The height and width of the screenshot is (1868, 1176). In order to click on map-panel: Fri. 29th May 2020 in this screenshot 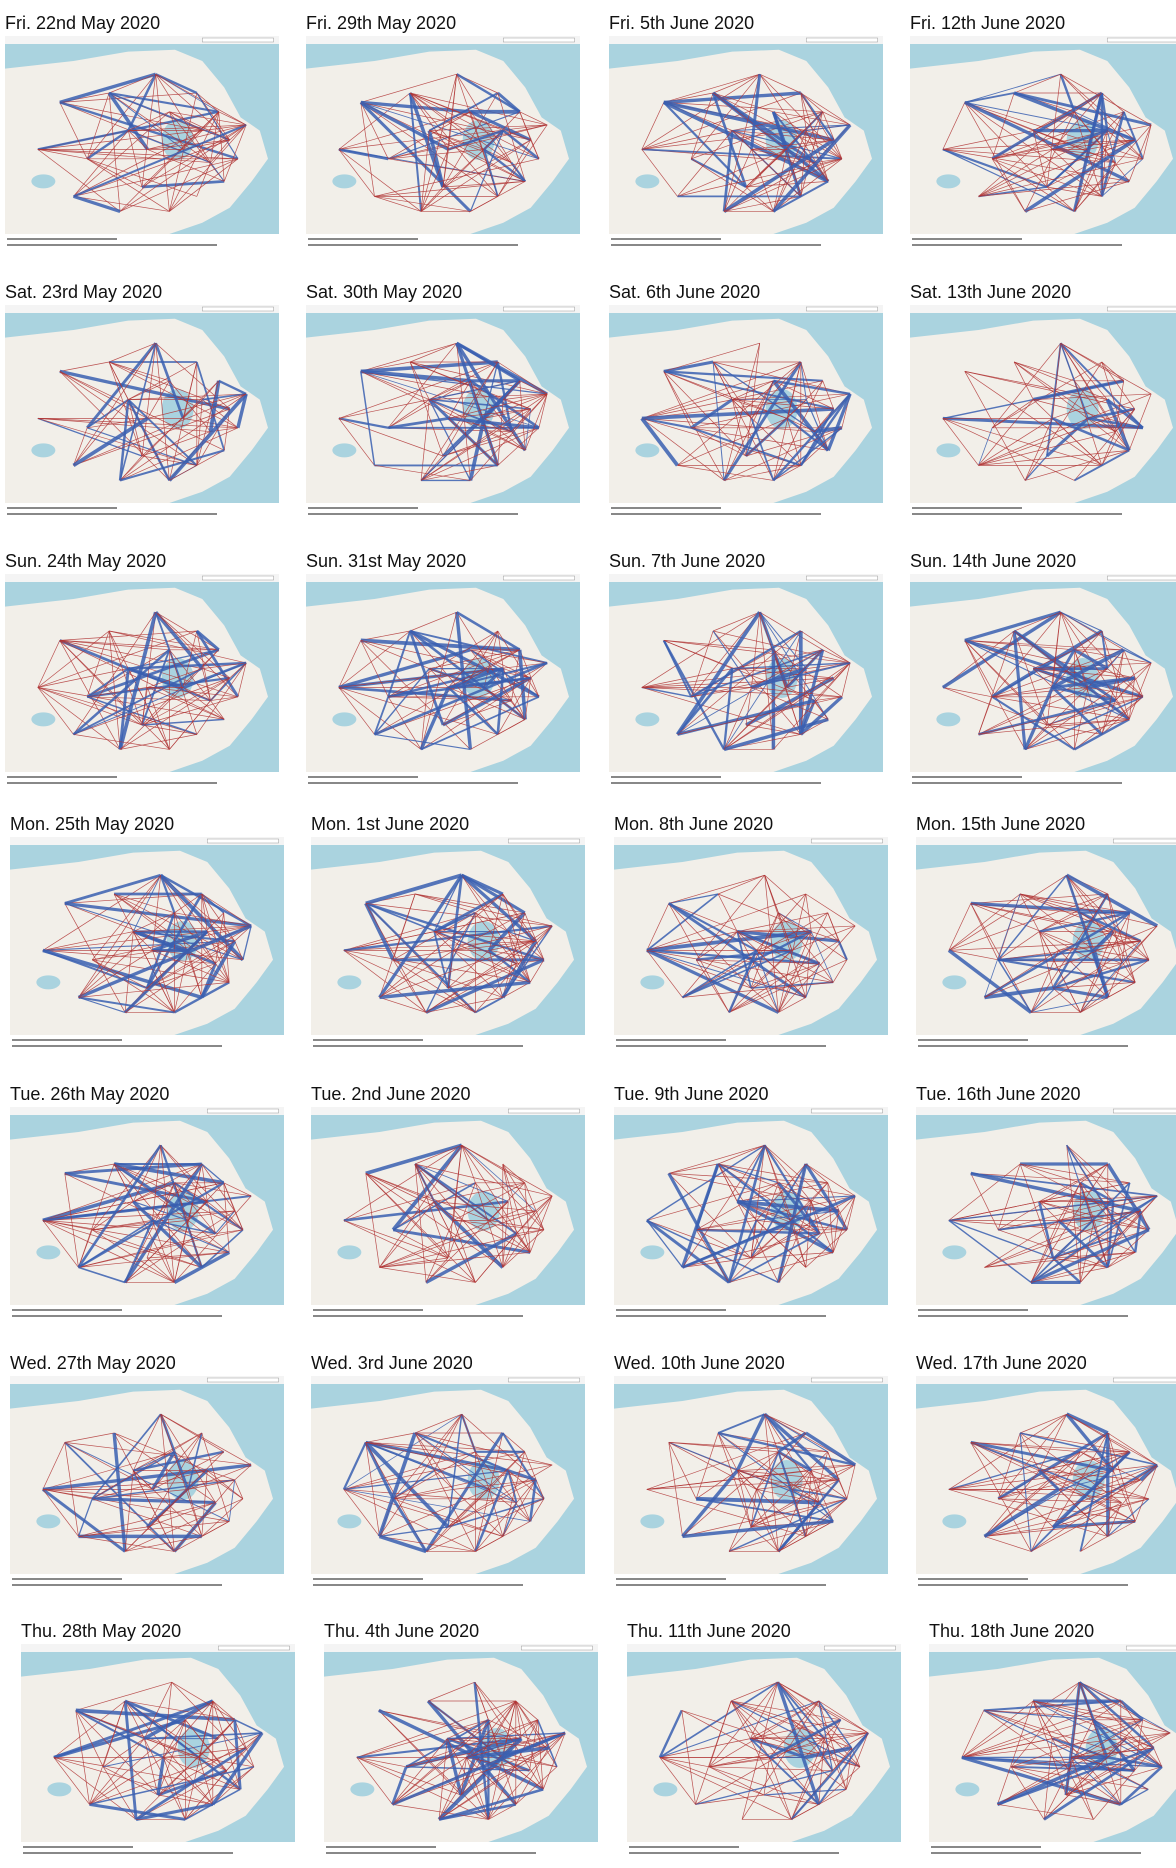, I will do `click(444, 134)`.